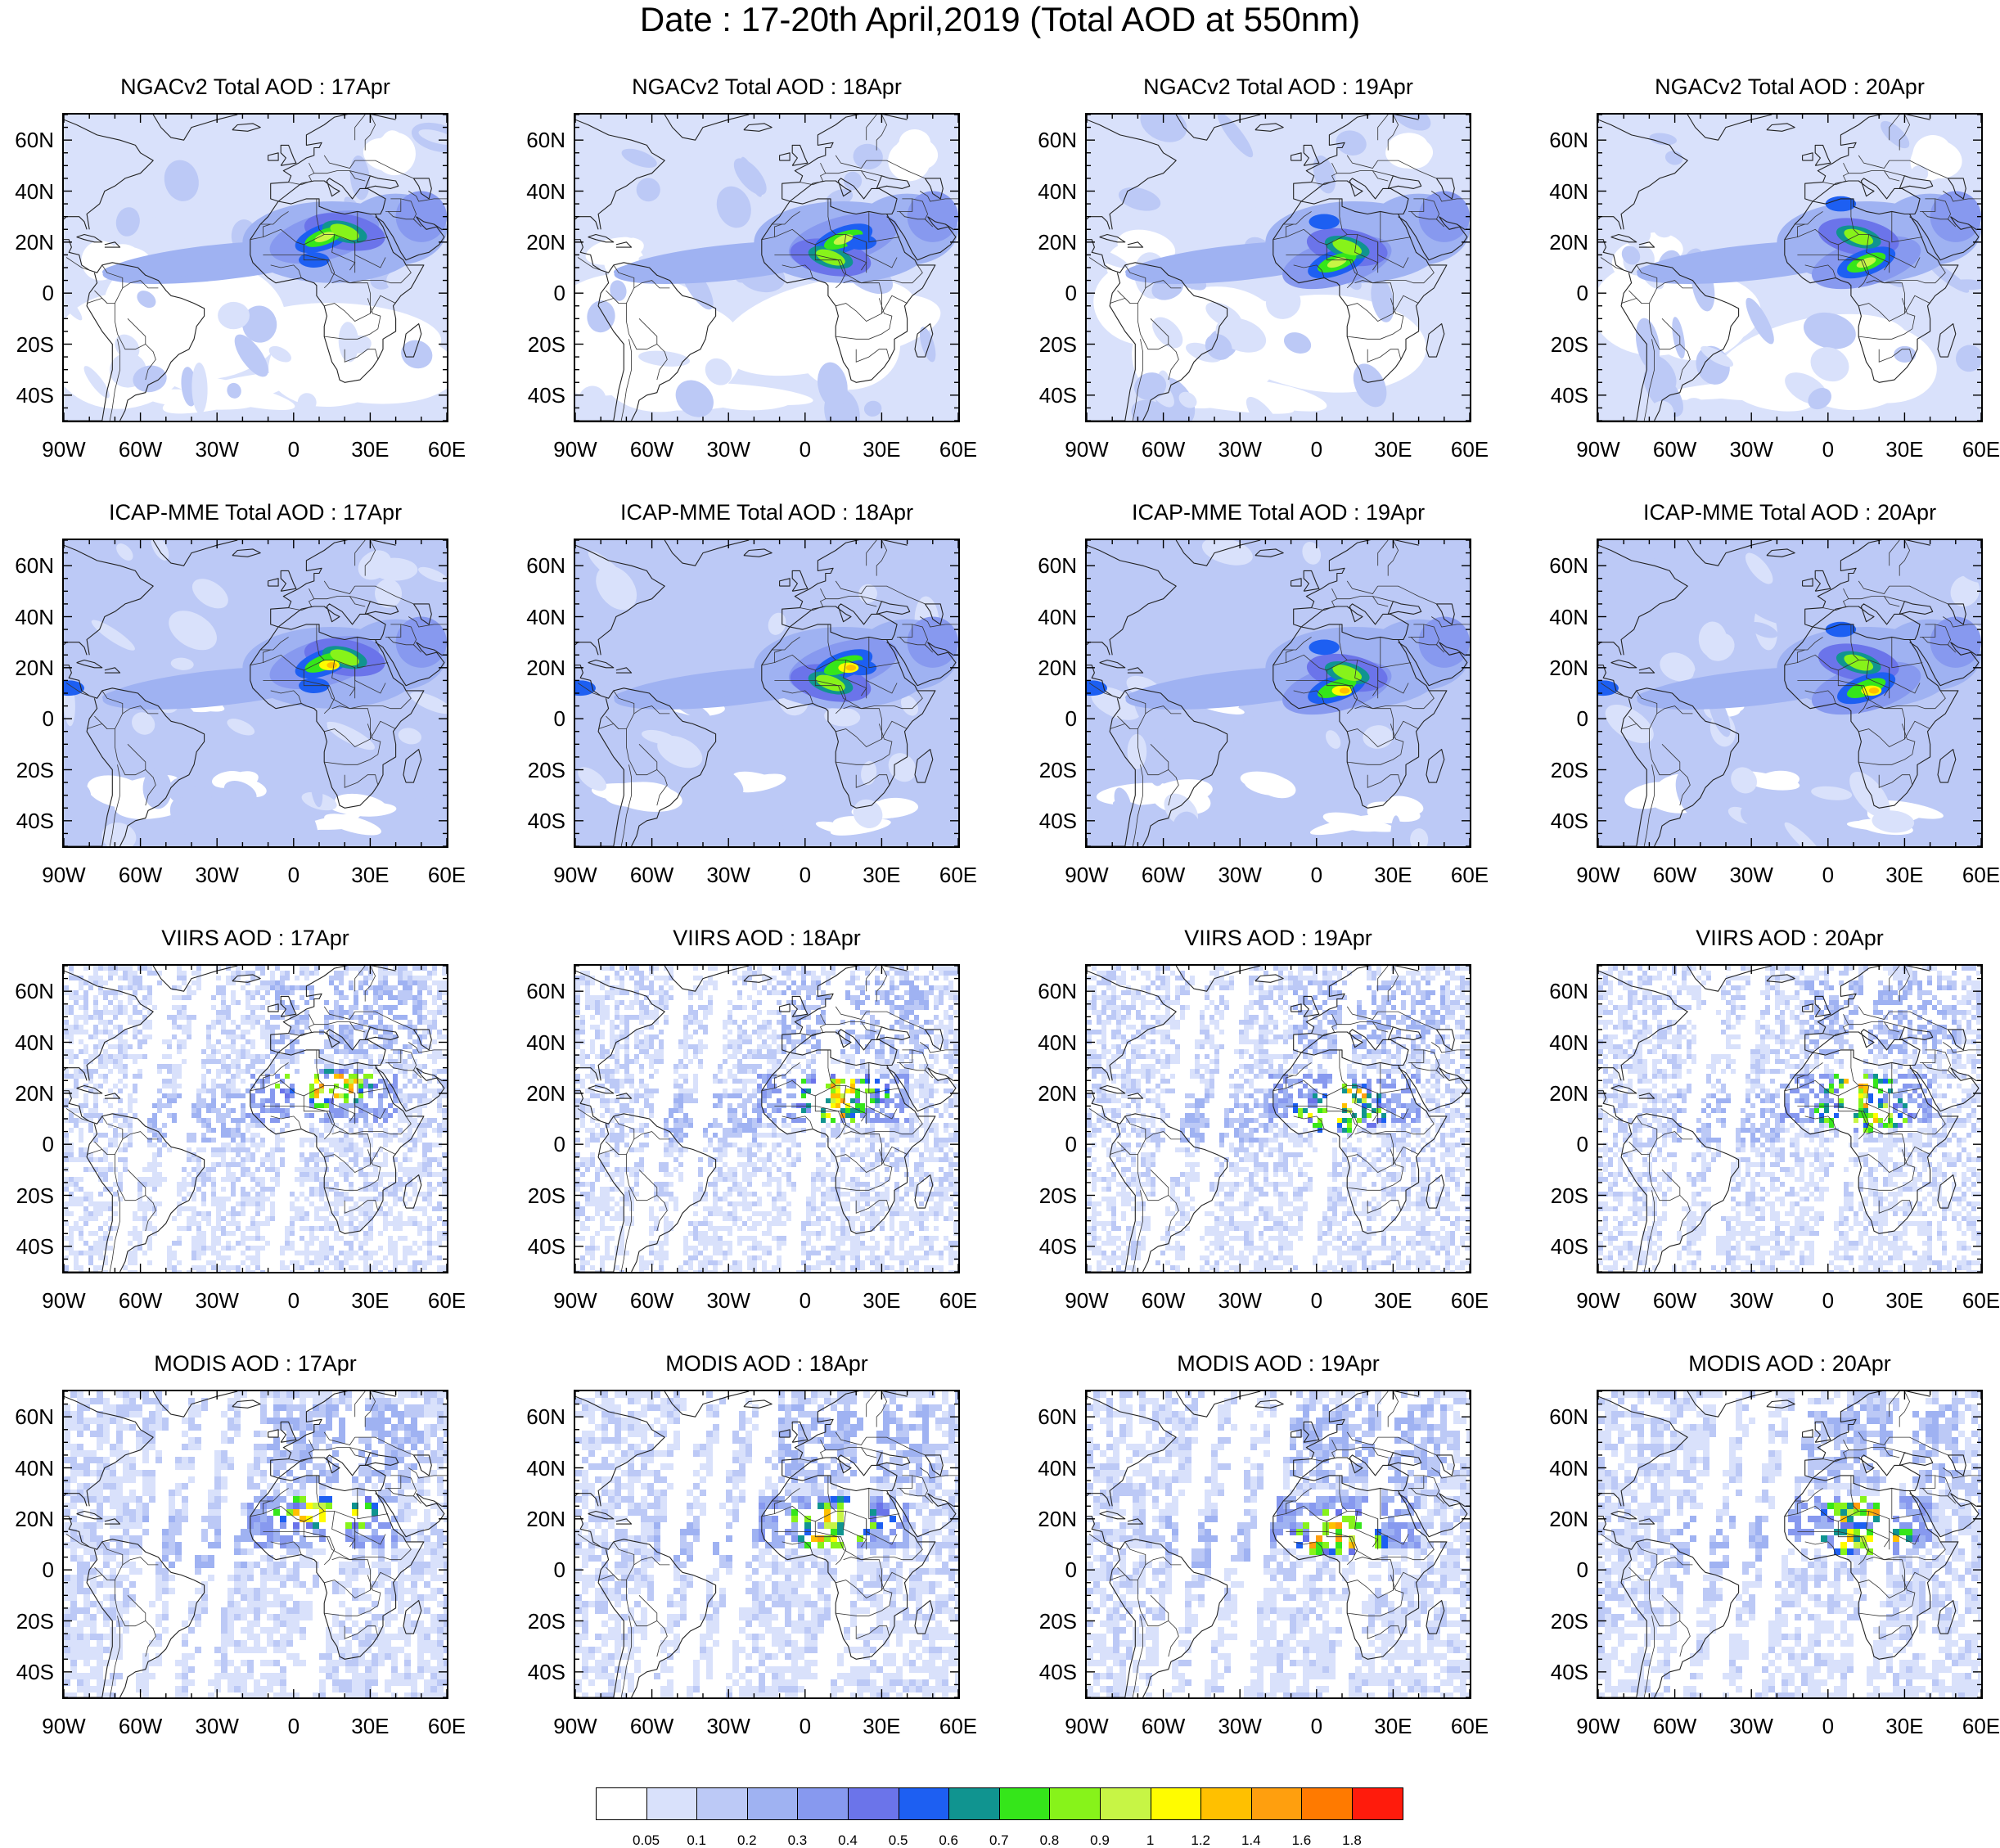 This screenshot has height=1848, width=2000. Describe the element at coordinates (1974, 449) in the screenshot. I see `lon-label: 60E` at that location.